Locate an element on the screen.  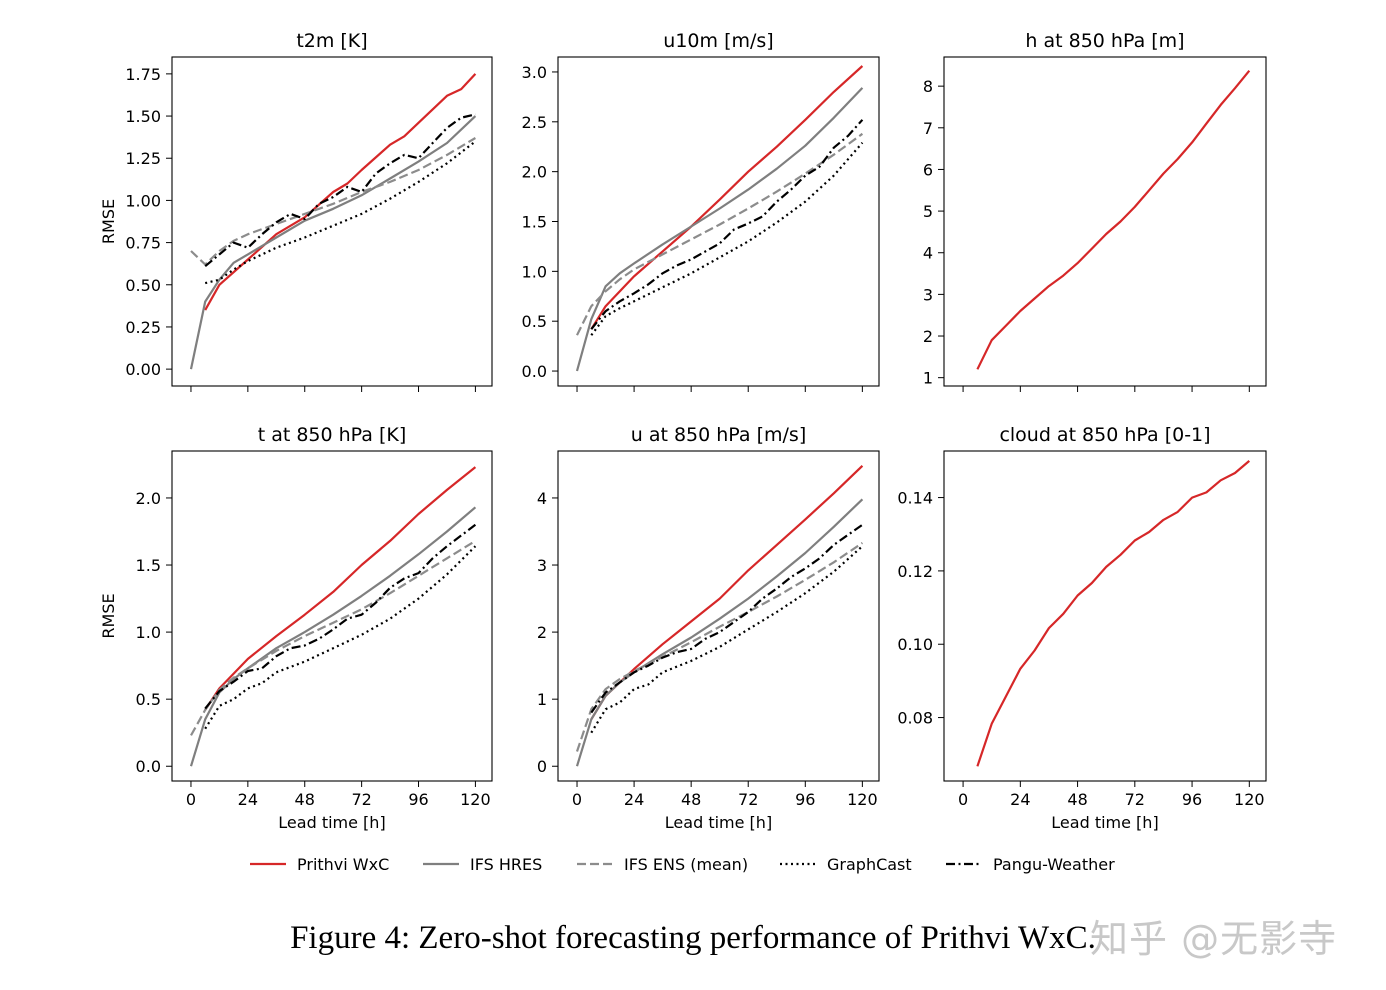
legend-label: IFS HRES is located at coordinates (506, 864).